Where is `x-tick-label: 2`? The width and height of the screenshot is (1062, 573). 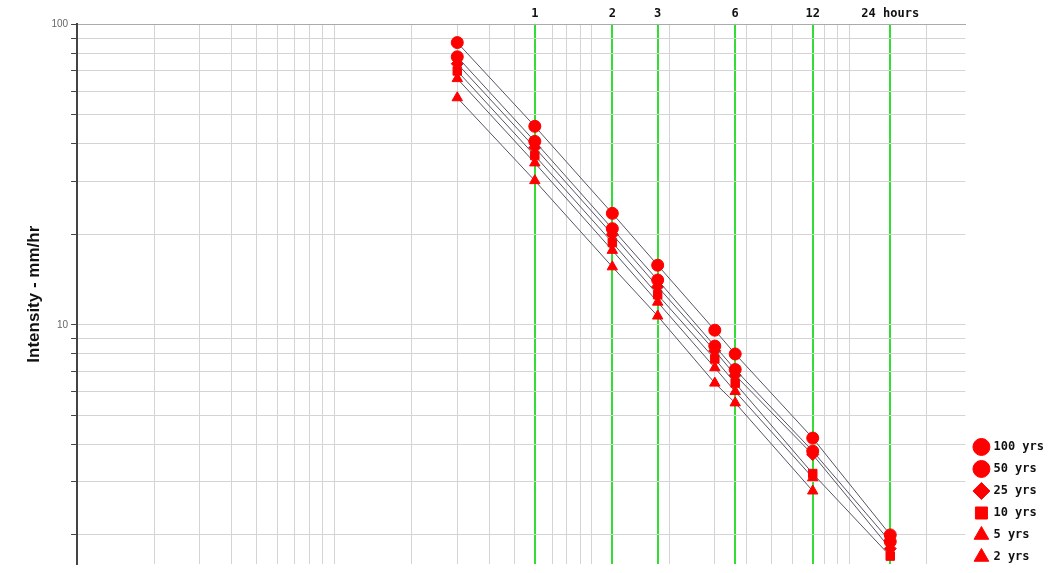 x-tick-label: 2 is located at coordinates (612, 13).